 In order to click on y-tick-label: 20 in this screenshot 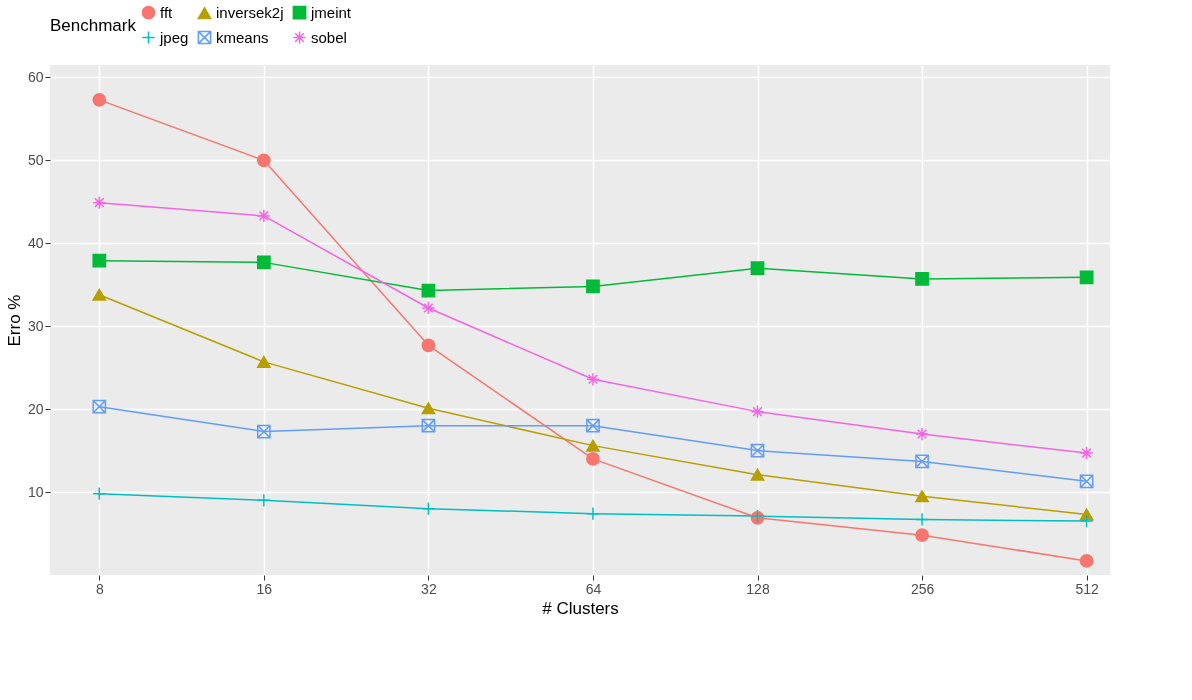, I will do `click(35, 408)`.